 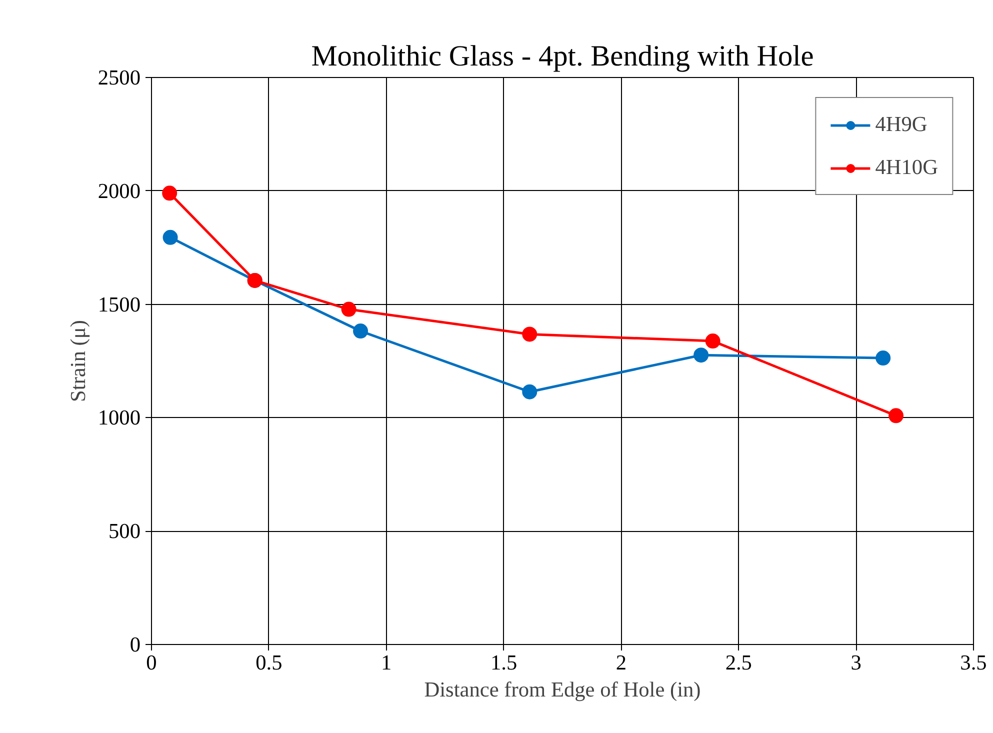 What do you see at coordinates (119, 190) in the screenshot?
I see `y-tick-label: 2000` at bounding box center [119, 190].